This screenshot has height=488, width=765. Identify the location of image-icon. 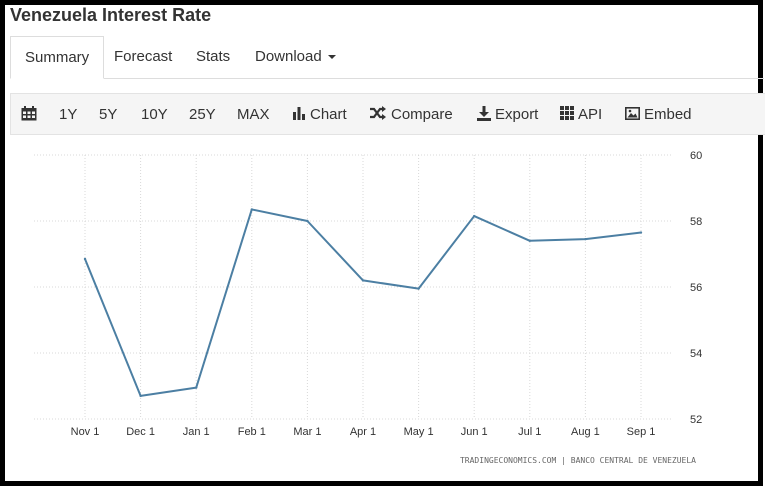
(632, 113).